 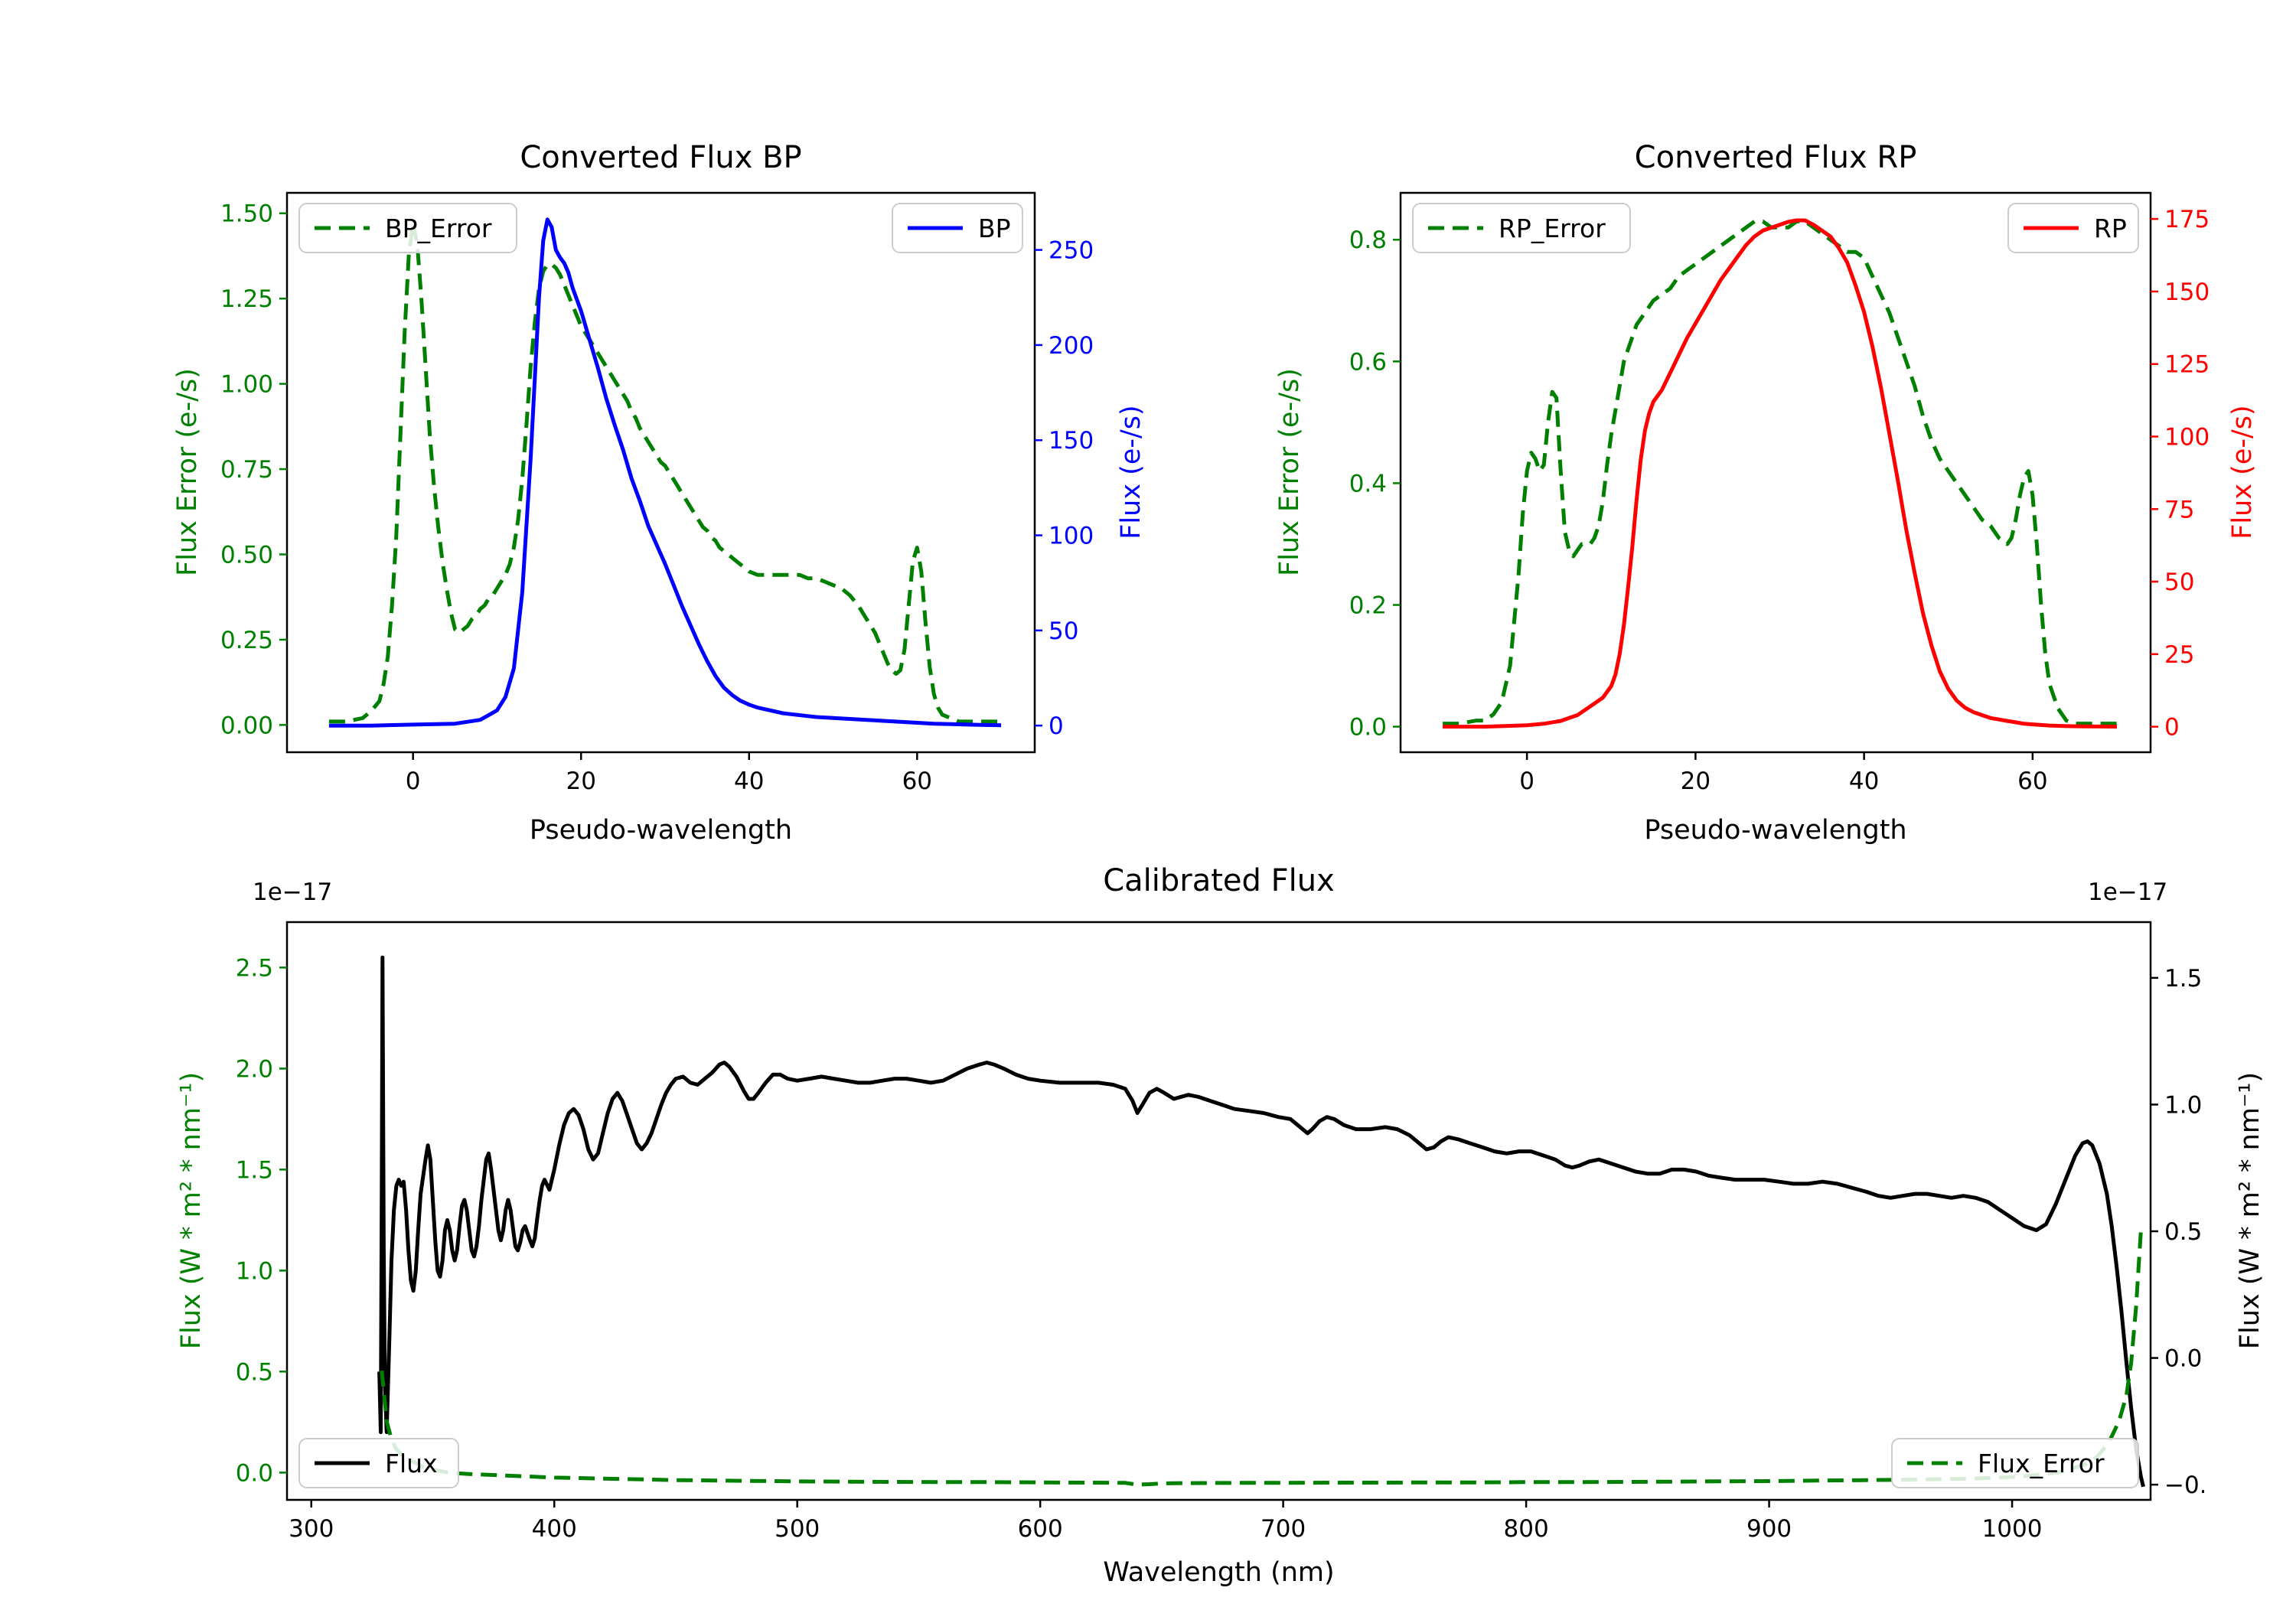 What do you see at coordinates (1131, 472) in the screenshot?
I see `bp-ylabel-right: Flux (e-/s)` at bounding box center [1131, 472].